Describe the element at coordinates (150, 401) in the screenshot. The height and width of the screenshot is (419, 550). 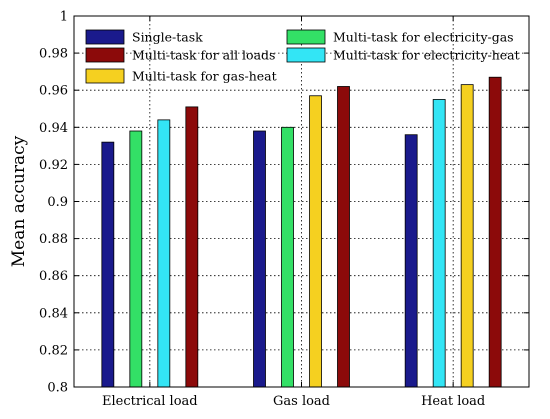
I see `x-tick-label: Electrical load` at that location.